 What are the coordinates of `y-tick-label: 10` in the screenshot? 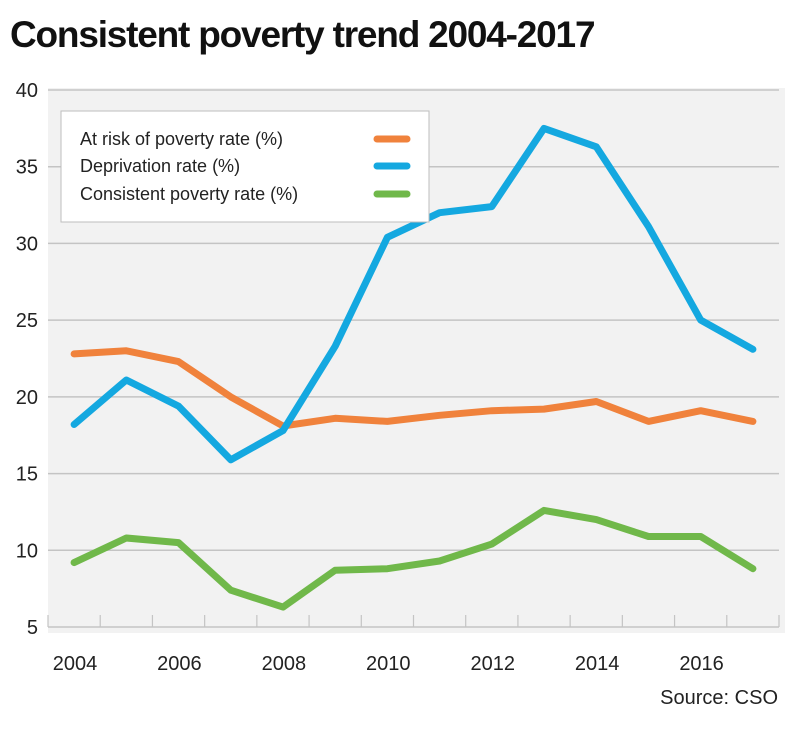 It's located at (27, 551).